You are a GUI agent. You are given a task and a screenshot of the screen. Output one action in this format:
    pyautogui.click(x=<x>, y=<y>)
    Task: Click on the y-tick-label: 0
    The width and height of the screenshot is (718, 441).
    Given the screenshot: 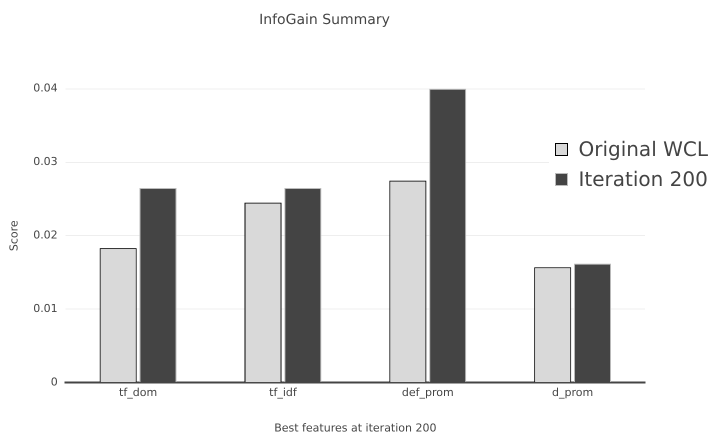 What is the action you would take?
    pyautogui.click(x=54, y=381)
    